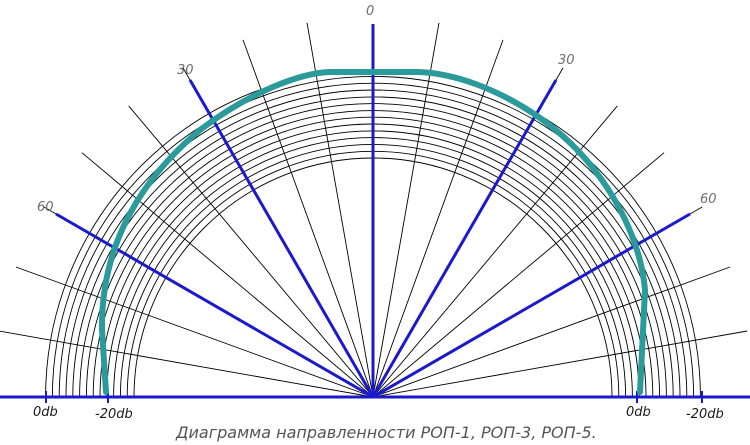  What do you see at coordinates (45, 207) in the screenshot?
I see `angle-label-left-60: 60` at bounding box center [45, 207].